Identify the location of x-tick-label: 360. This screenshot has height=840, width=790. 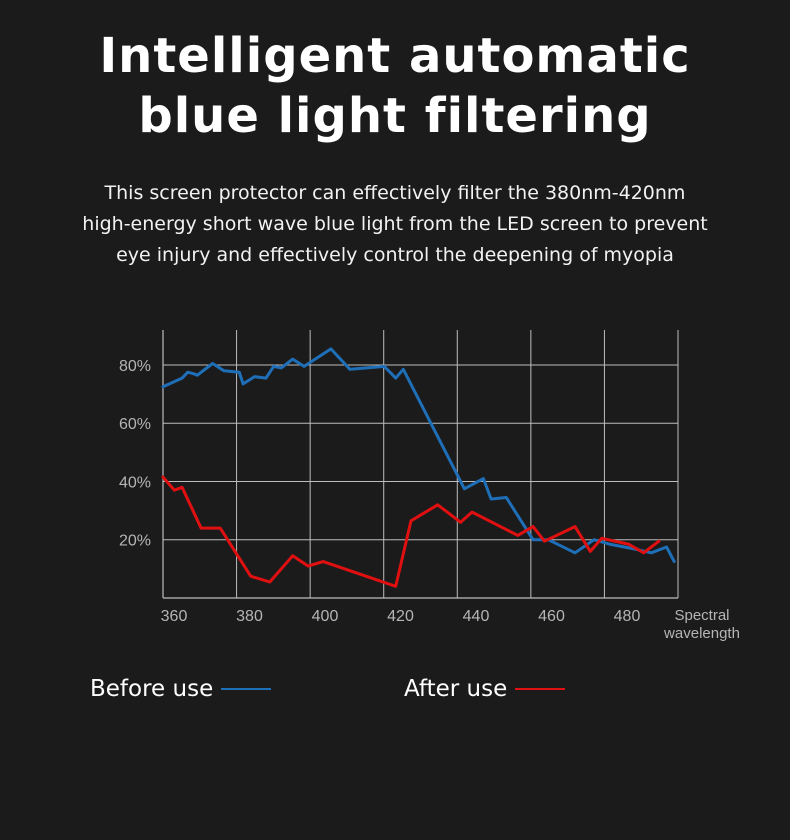
(174, 616).